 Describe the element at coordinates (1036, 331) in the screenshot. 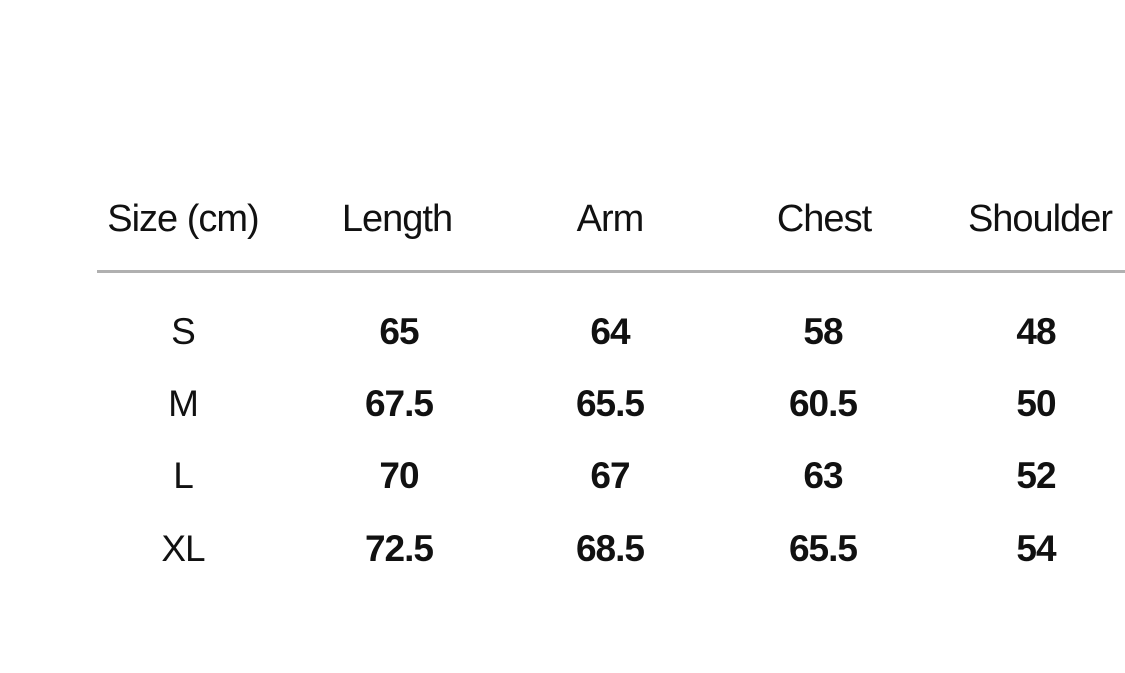

I see `cell-shoulder: 48` at that location.